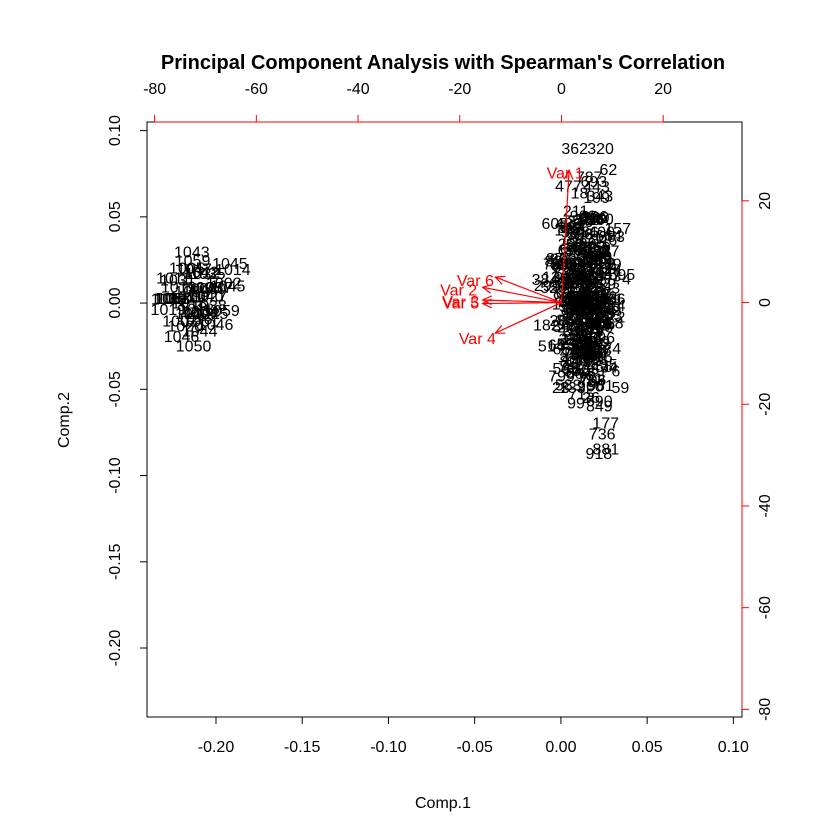 This screenshot has width=840, height=840. What do you see at coordinates (564, 283) in the screenshot?
I see `observation-label: 395` at bounding box center [564, 283].